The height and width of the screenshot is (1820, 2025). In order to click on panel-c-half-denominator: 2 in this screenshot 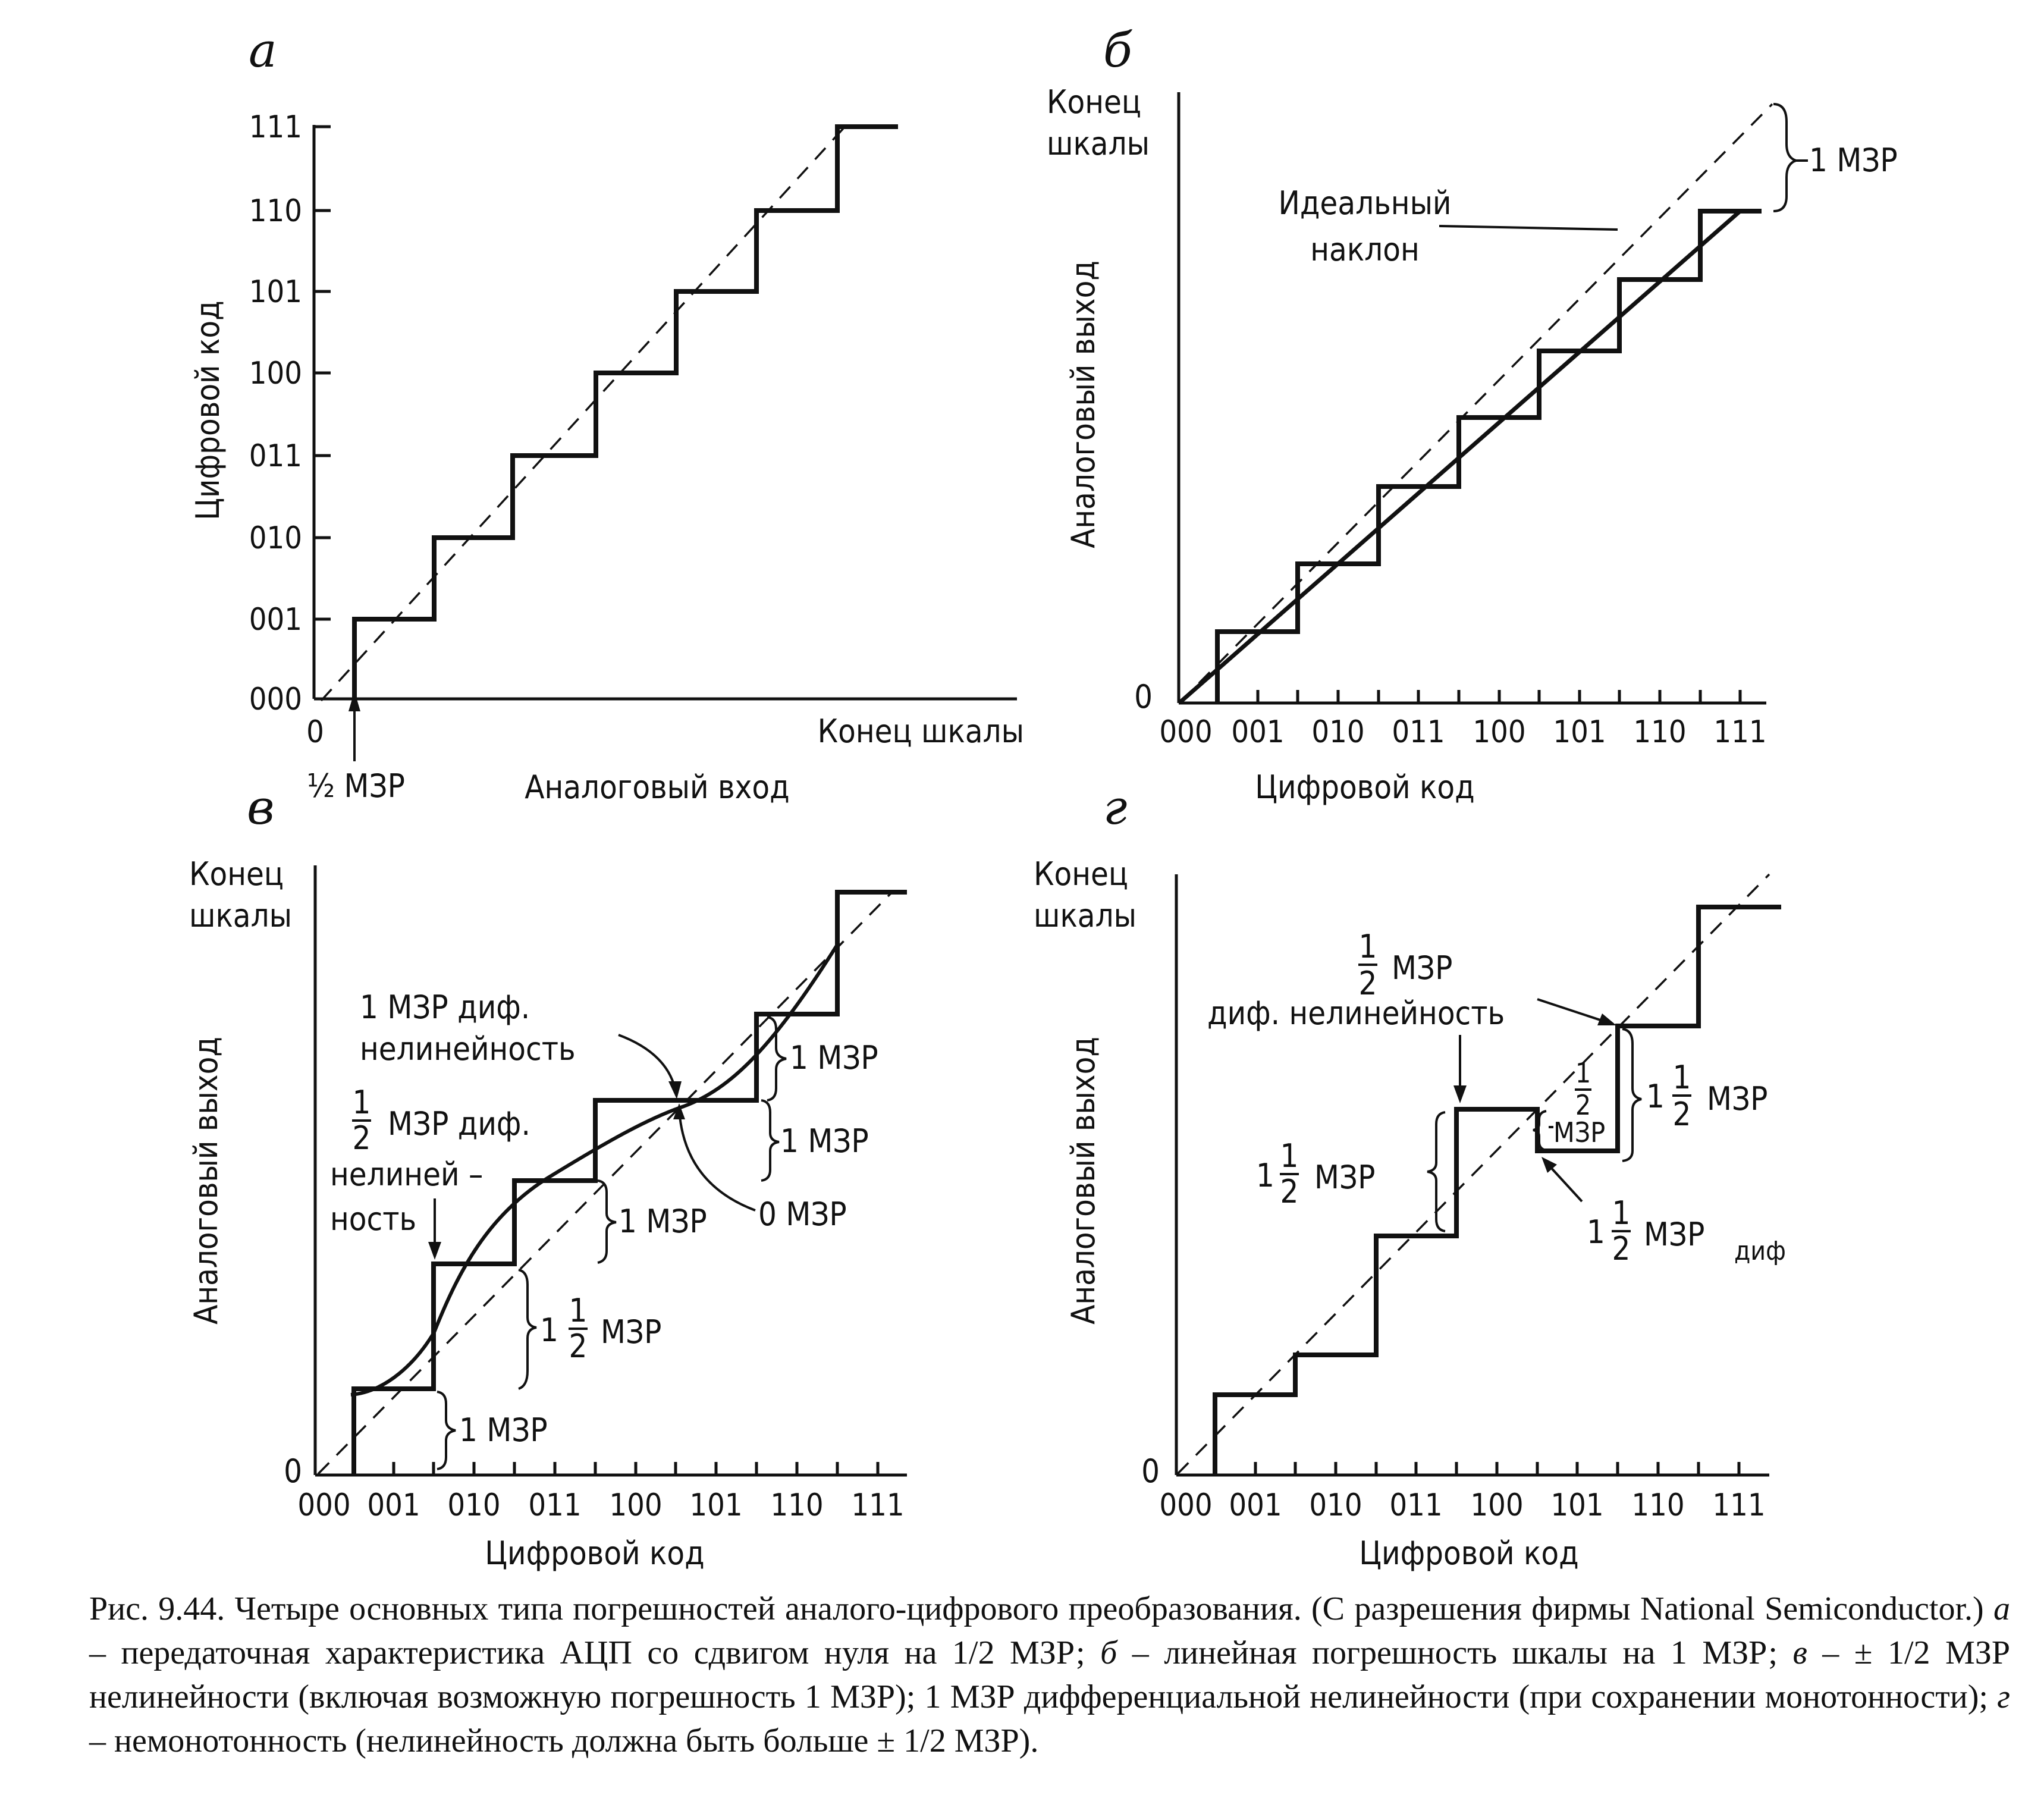, I will do `click(362, 1138)`.